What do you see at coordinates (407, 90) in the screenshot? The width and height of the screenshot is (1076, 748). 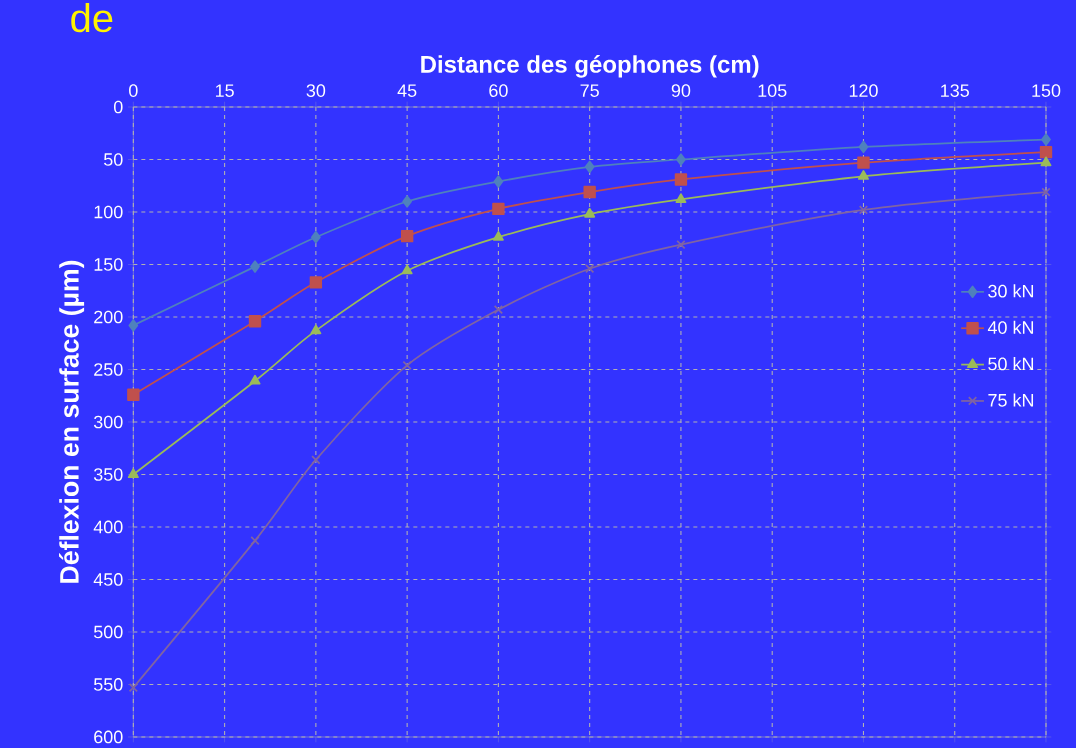 I see `x-tick-label: 45` at bounding box center [407, 90].